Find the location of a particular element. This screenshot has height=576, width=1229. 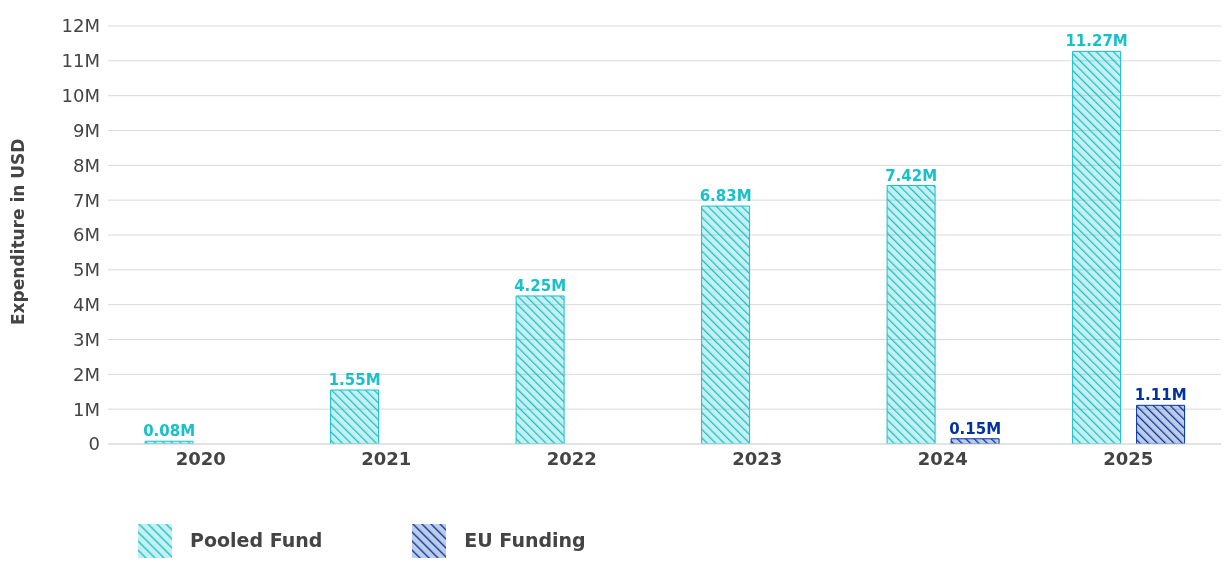

data-label: 1.11M is located at coordinates (1160, 395).